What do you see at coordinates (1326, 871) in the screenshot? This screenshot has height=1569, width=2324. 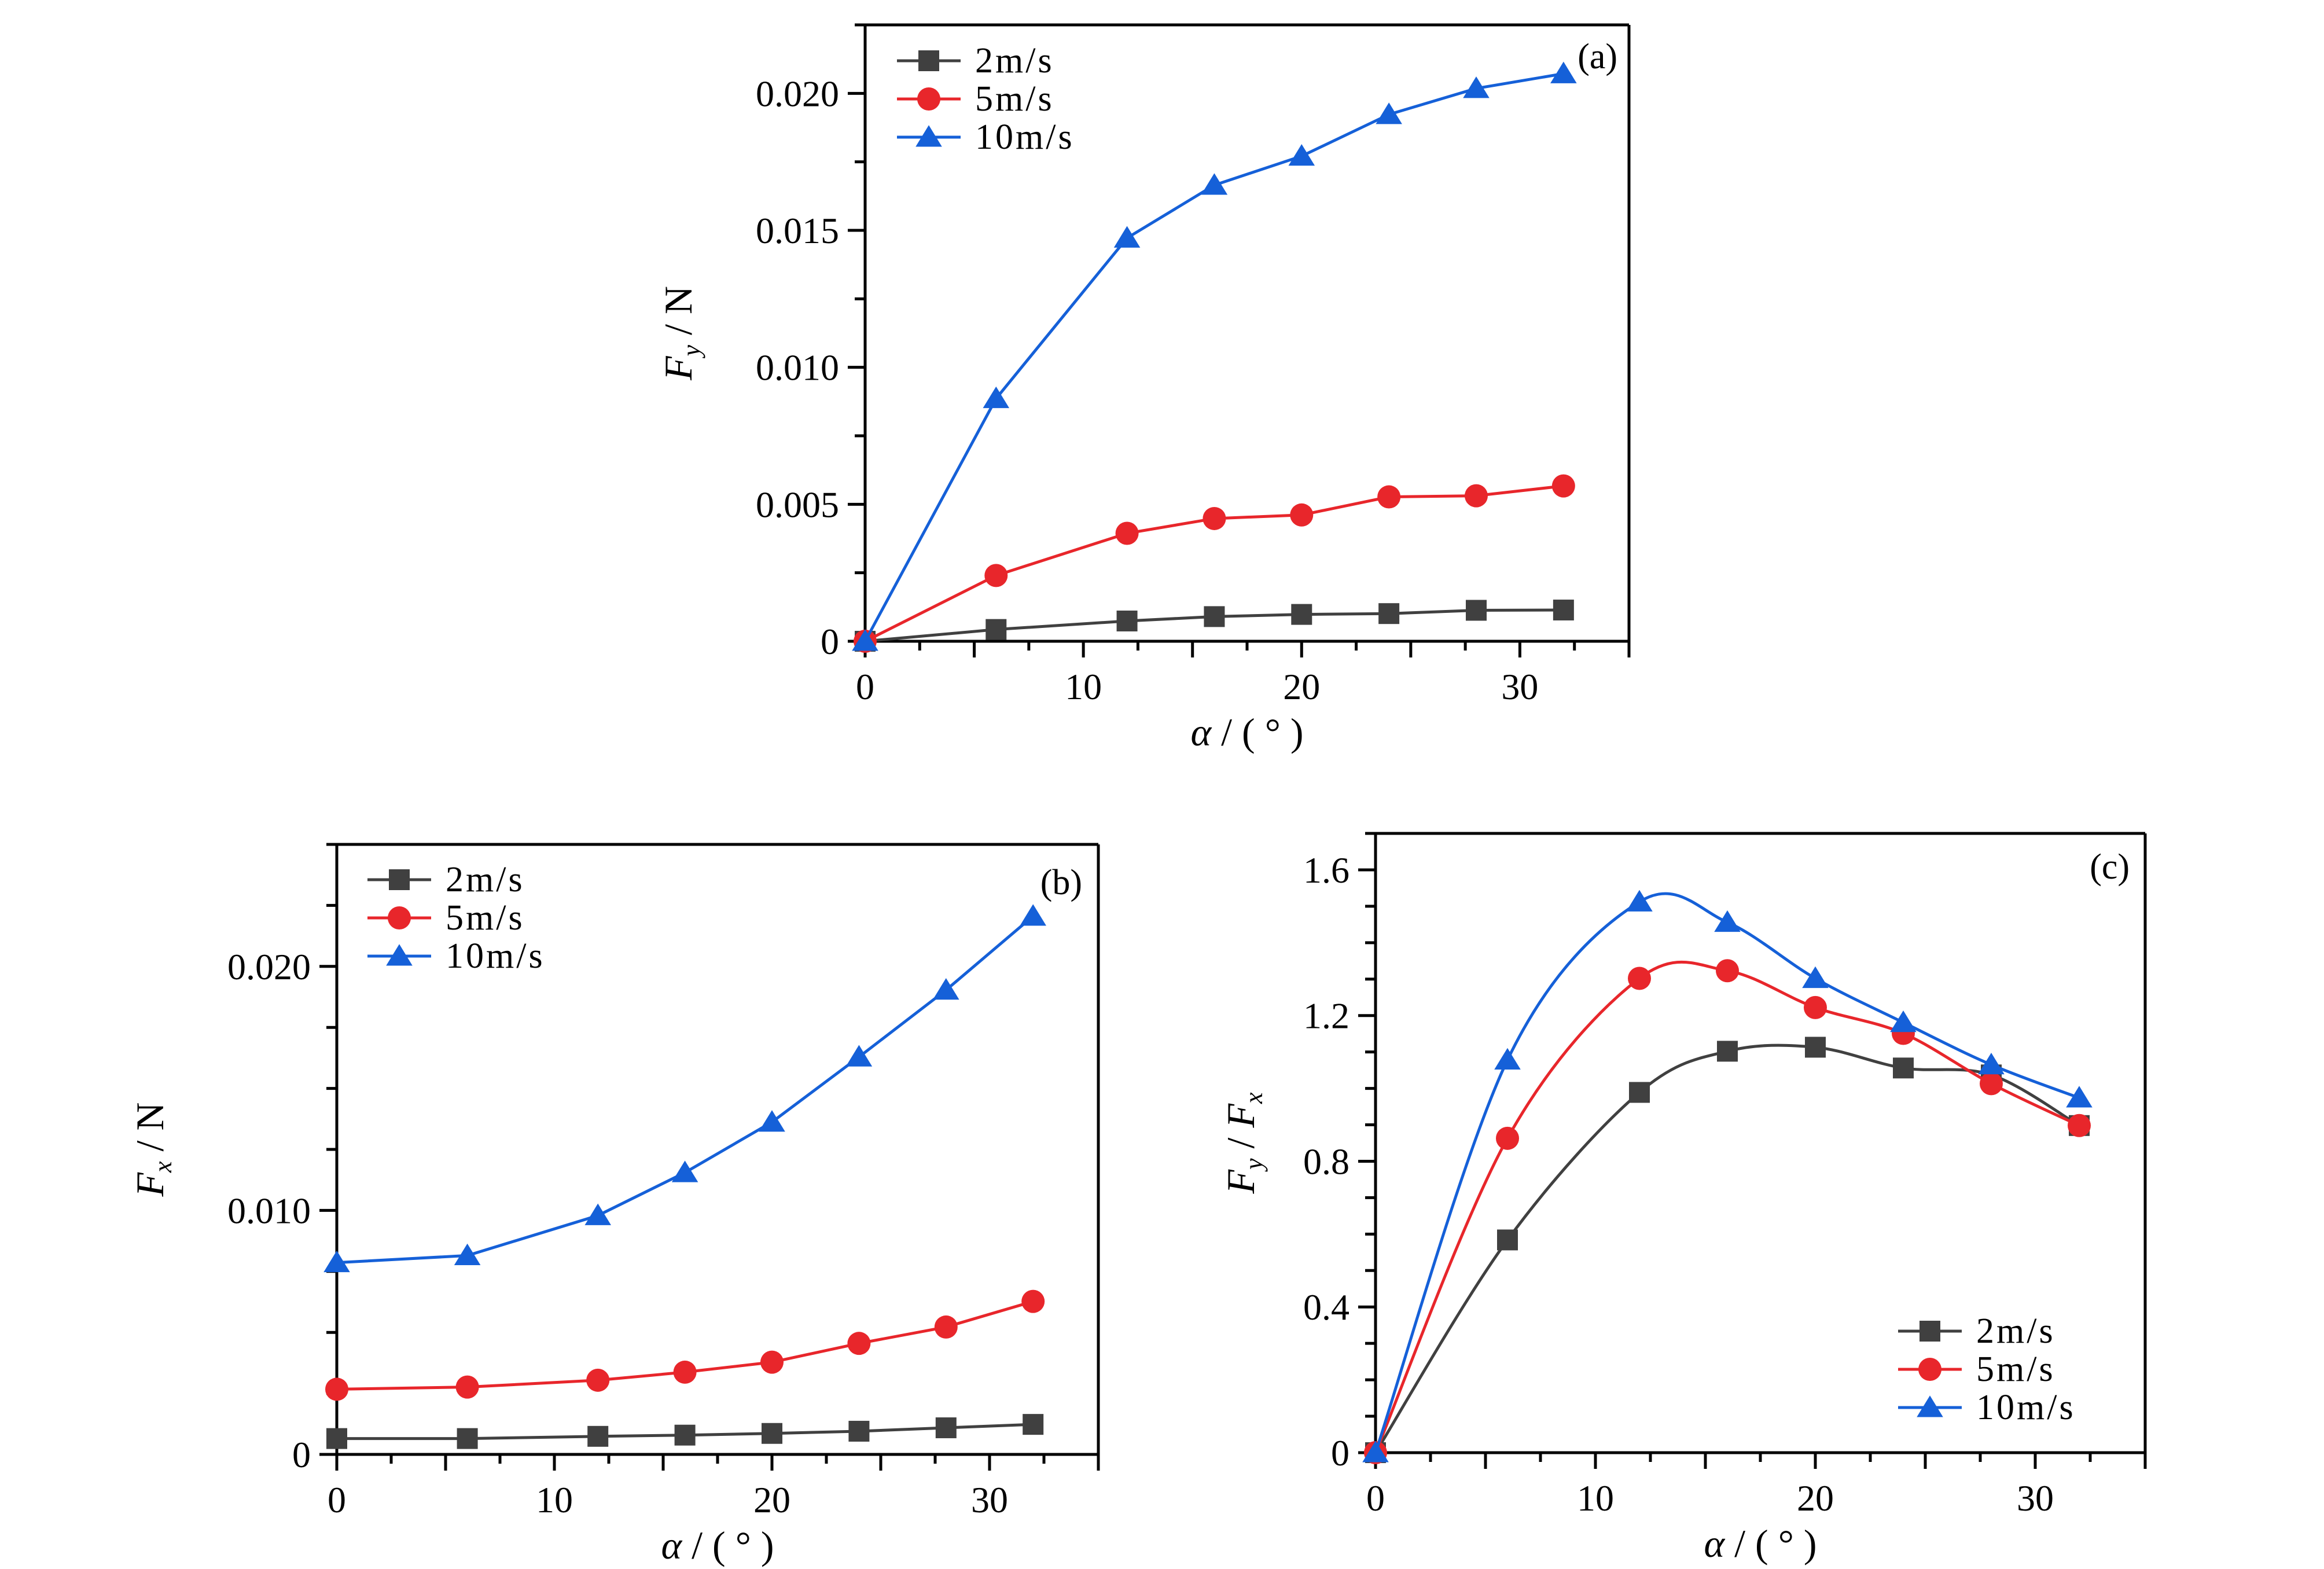 I see `y-tick-label: 1.6` at bounding box center [1326, 871].